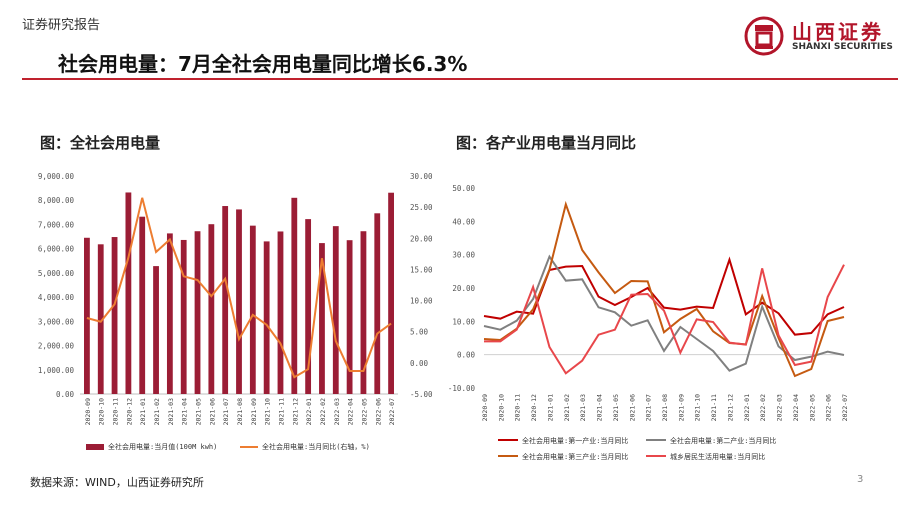  Describe the element at coordinates (575, 440) in the screenshot. I see `legend-label: 全社会用电量:第一产业:当月同比` at that location.